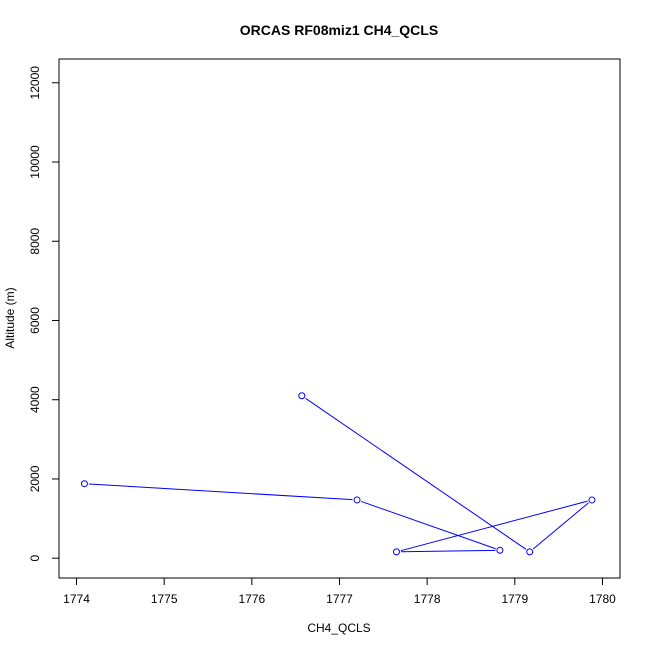 This screenshot has height=650, width=650. What do you see at coordinates (339, 599) in the screenshot?
I see `x-tick-label: 1777` at bounding box center [339, 599].